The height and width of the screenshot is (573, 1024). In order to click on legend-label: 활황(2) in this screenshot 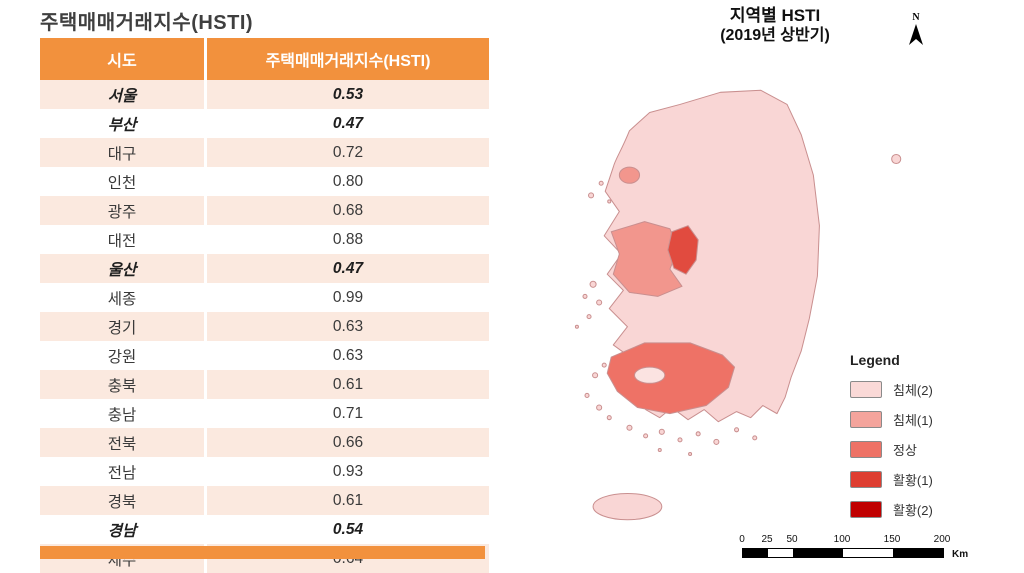, I will do `click(913, 510)`.